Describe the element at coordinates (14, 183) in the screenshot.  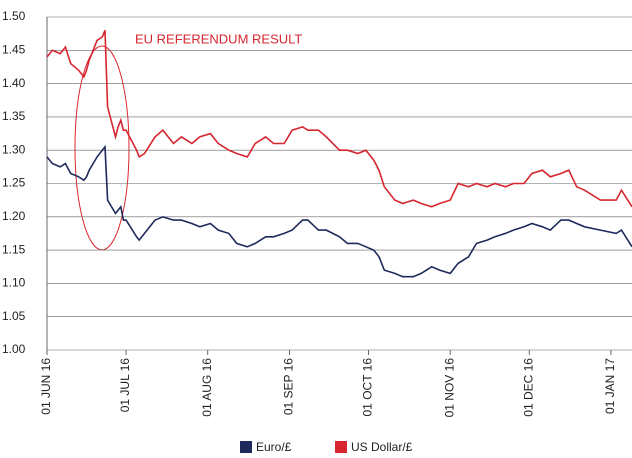
I see `y-tick-label: 1.25` at that location.